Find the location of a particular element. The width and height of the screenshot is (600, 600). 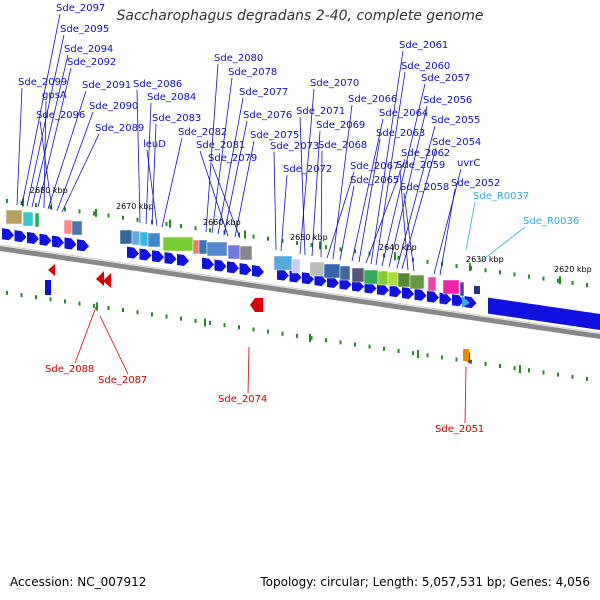

gene-label: Sde_2069 is located at coordinates (340, 125).